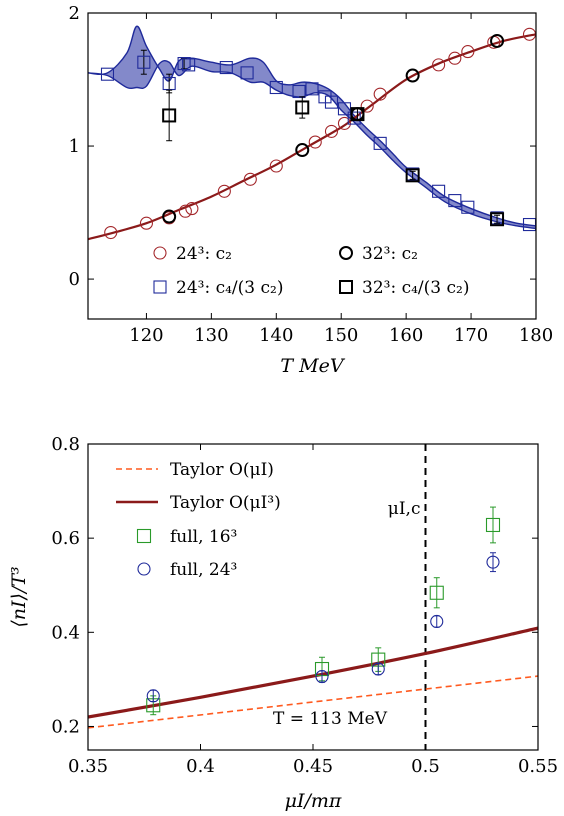 The height and width of the screenshot is (816, 564). Describe the element at coordinates (312, 366) in the screenshot. I see `x-axis-label: T MeV` at that location.